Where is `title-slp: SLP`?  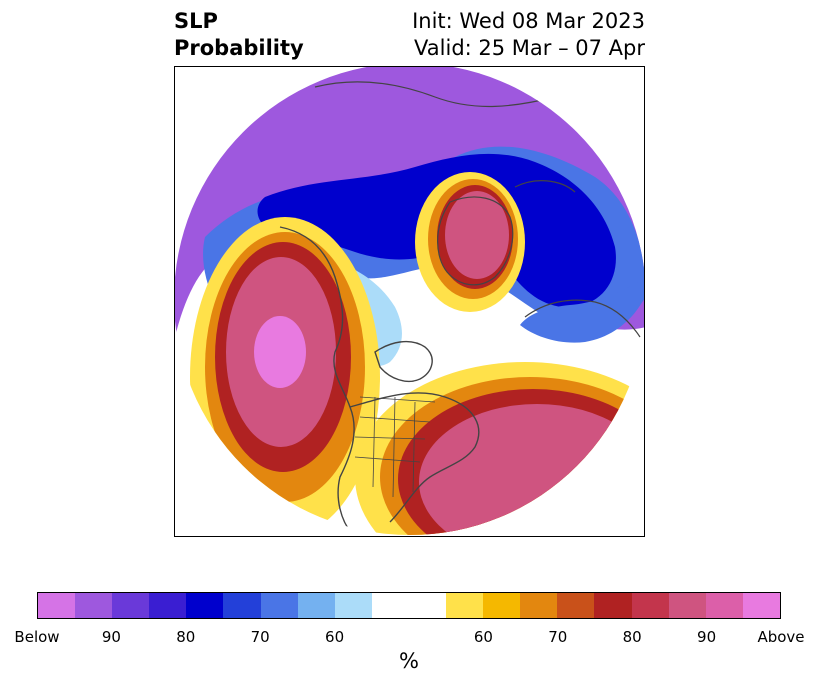 title-slp: SLP is located at coordinates (196, 21).